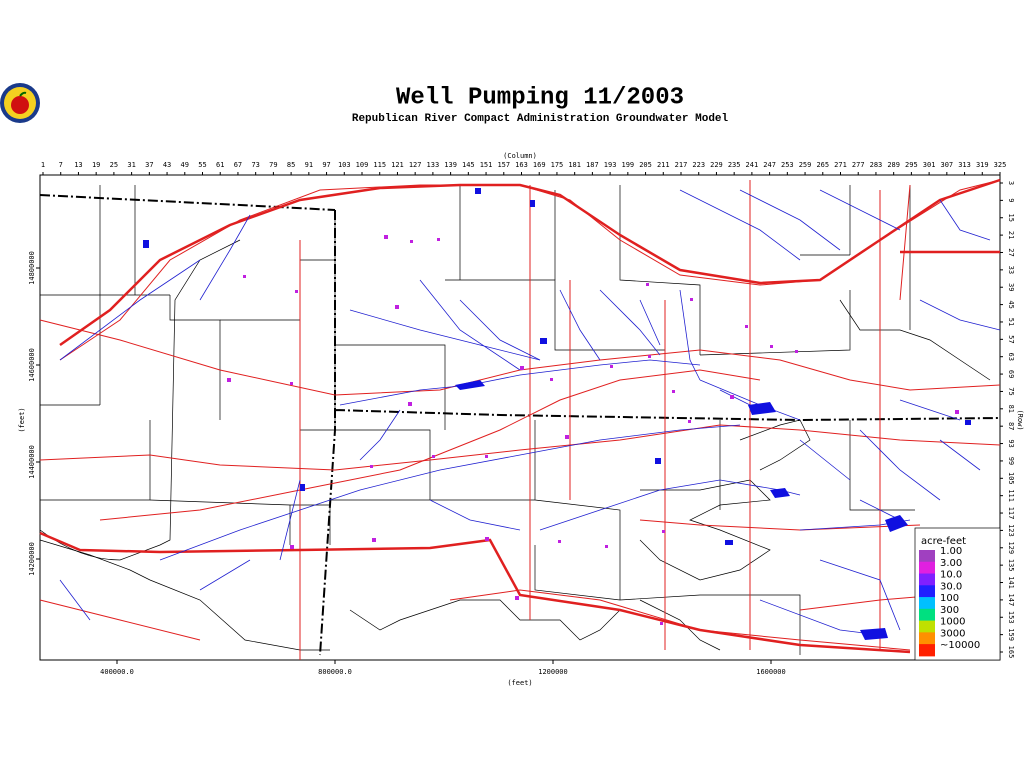  Describe the element at coordinates (344, 165) in the screenshot. I see `column-tick-label: 103` at that location.